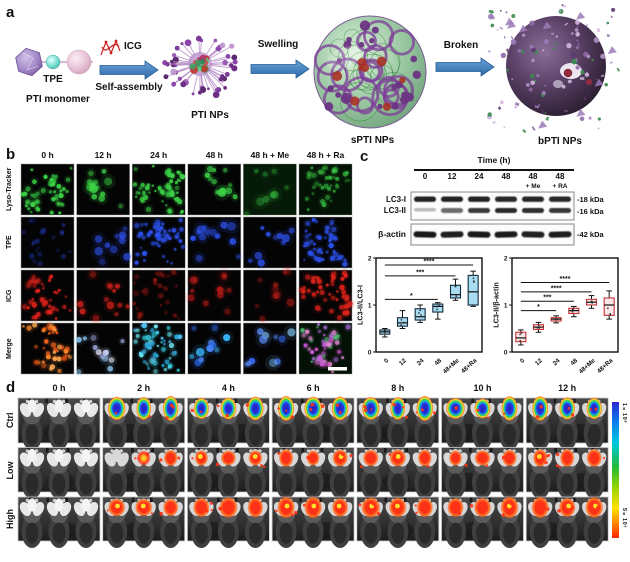  Describe the element at coordinates (9, 295) in the screenshot. I see `panel-b-row-label: ICG` at that location.